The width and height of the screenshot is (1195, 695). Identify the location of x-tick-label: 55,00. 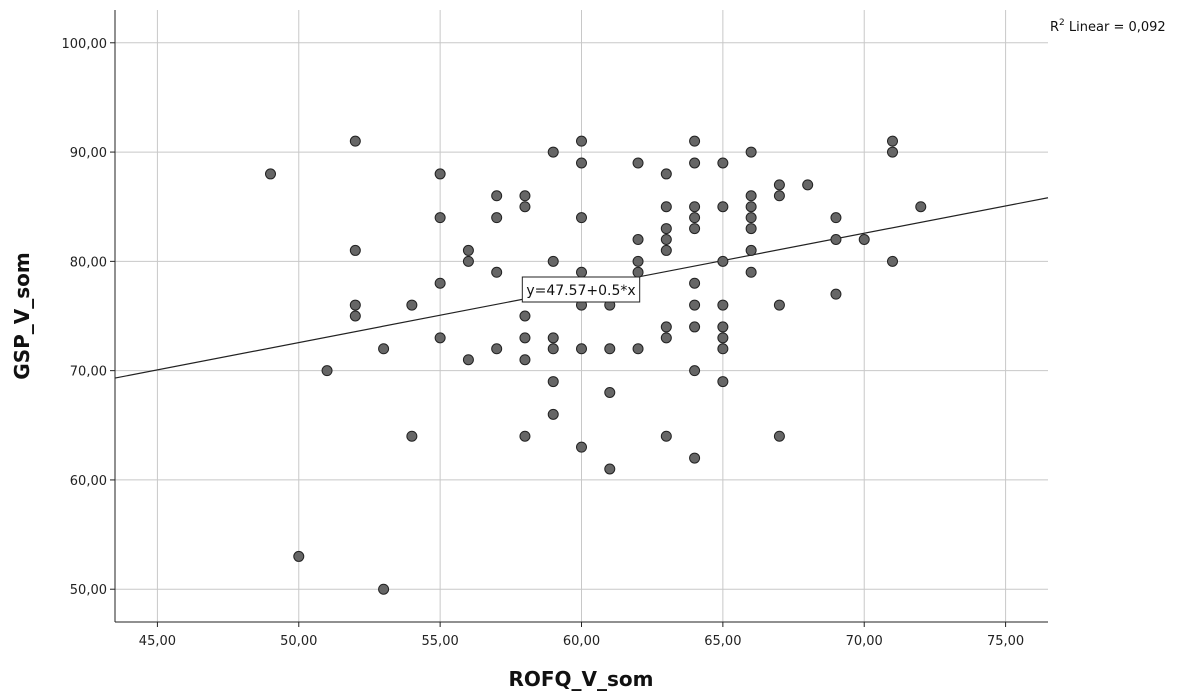
(440, 641).